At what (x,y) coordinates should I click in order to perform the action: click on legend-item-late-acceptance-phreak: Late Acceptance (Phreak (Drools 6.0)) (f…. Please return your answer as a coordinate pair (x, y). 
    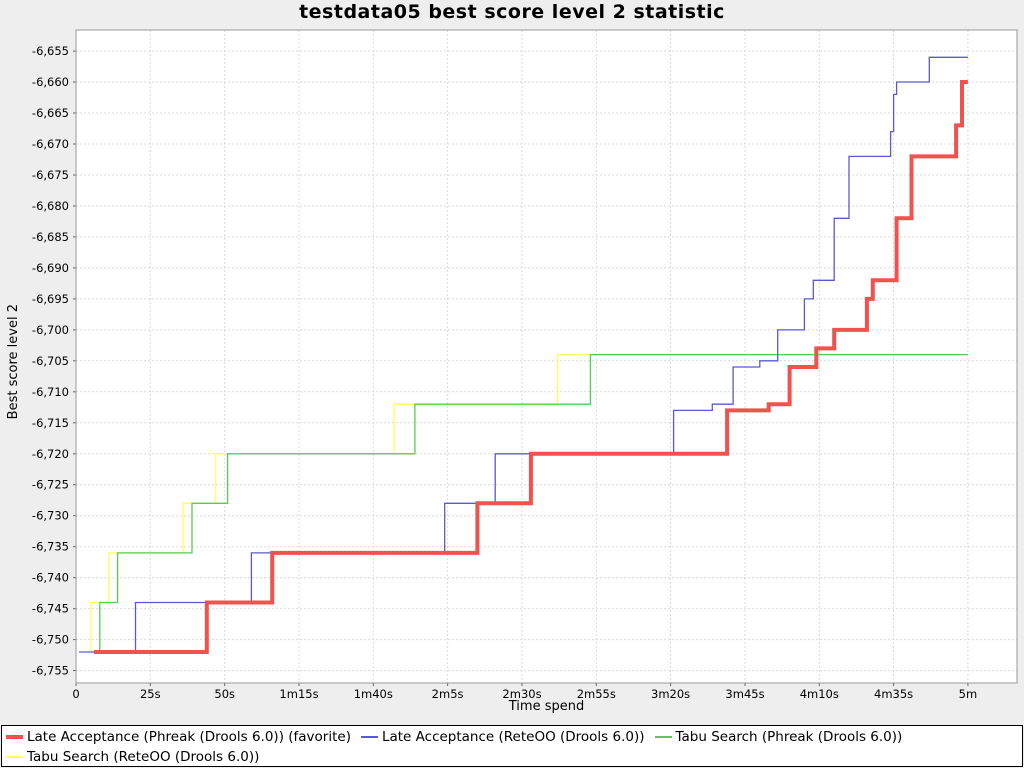
    Looking at the image, I should click on (178, 737).